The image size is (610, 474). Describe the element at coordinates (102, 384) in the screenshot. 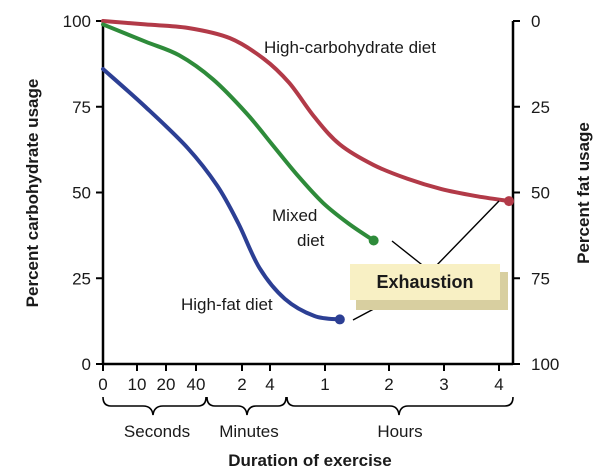

I see `x-tick-label: 0` at that location.